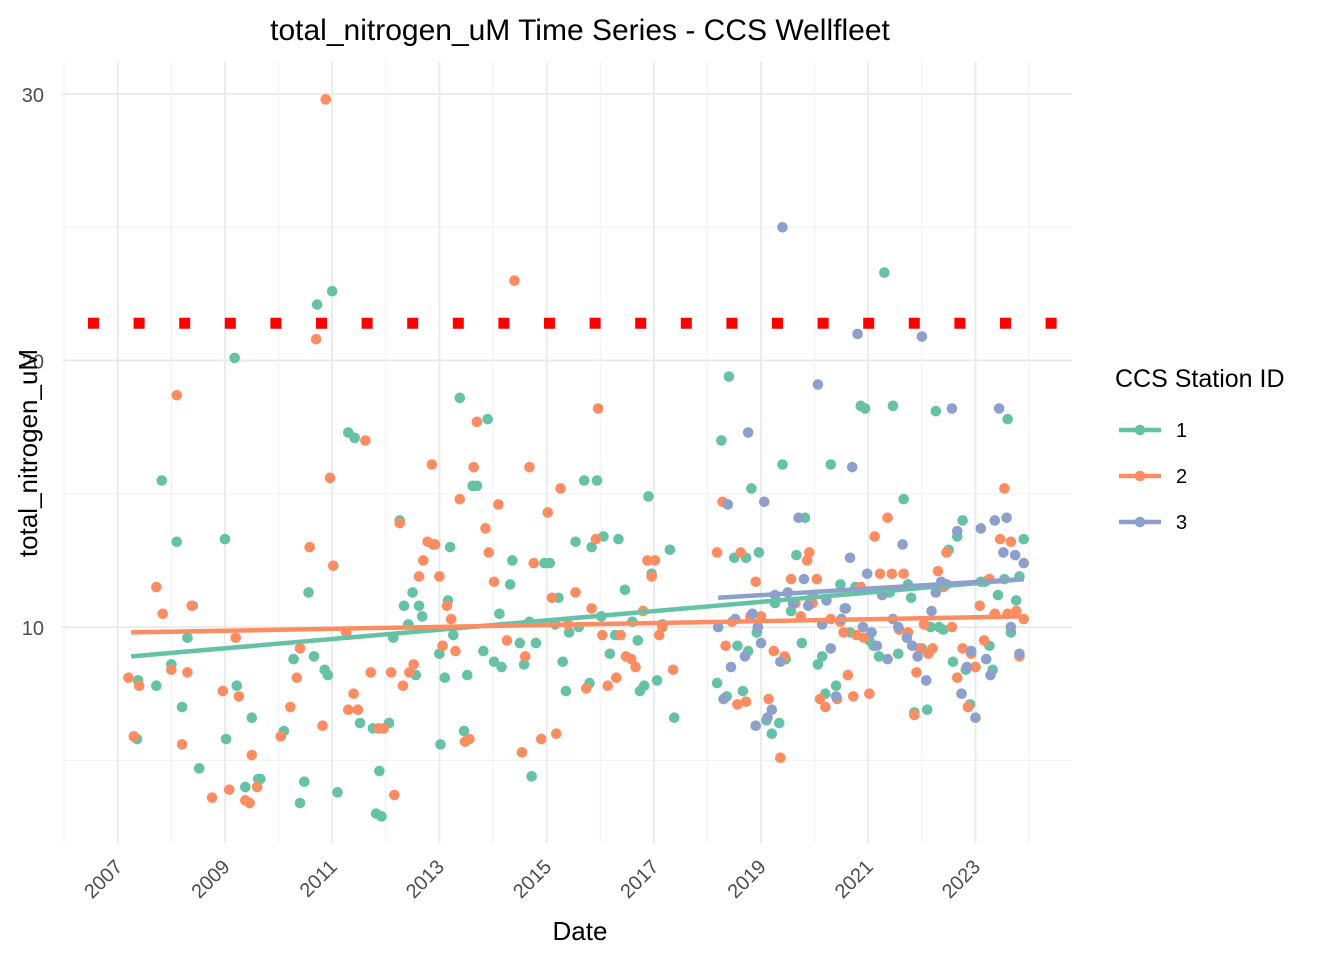 The height and width of the screenshot is (965, 1344). Describe the element at coordinates (28, 453) in the screenshot. I see `y-axis-label: total_nitrogen_uM` at that location.